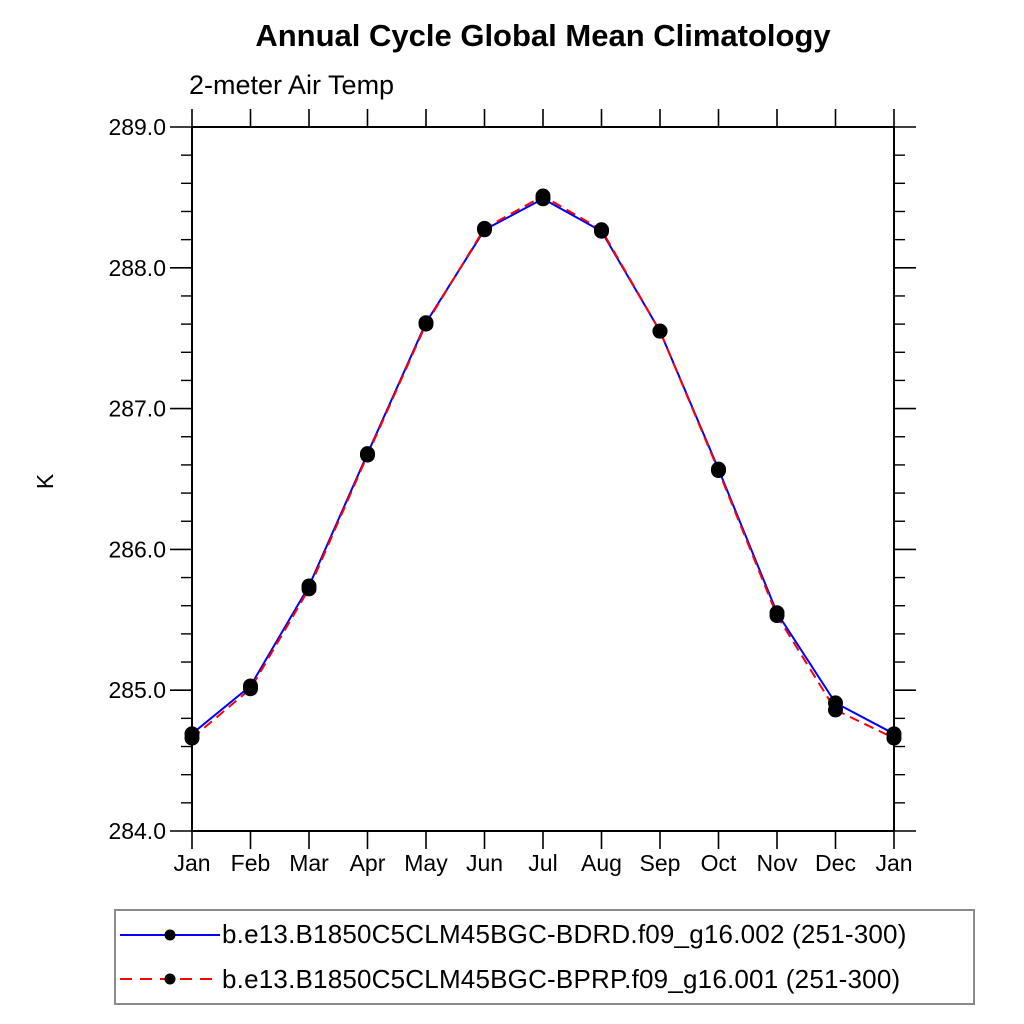 Image resolution: width=1024 pixels, height=1024 pixels. Describe the element at coordinates (137, 831) in the screenshot. I see `y-tick-label: 284.0` at that location.